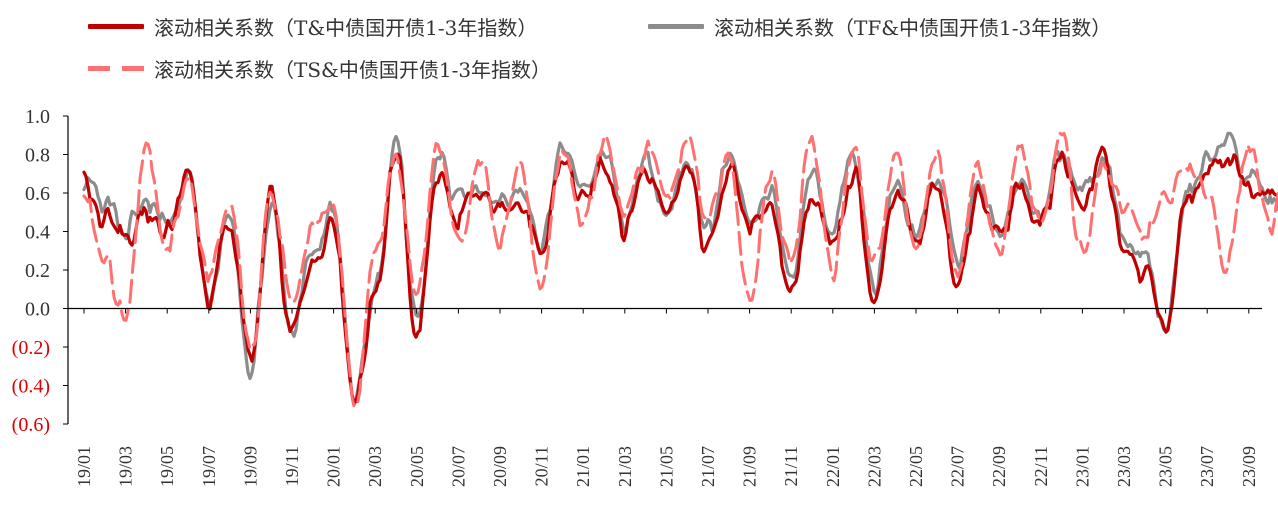 The width and height of the screenshot is (1278, 516). I want to click on x-tick-label: 21/05, so click(666, 466).